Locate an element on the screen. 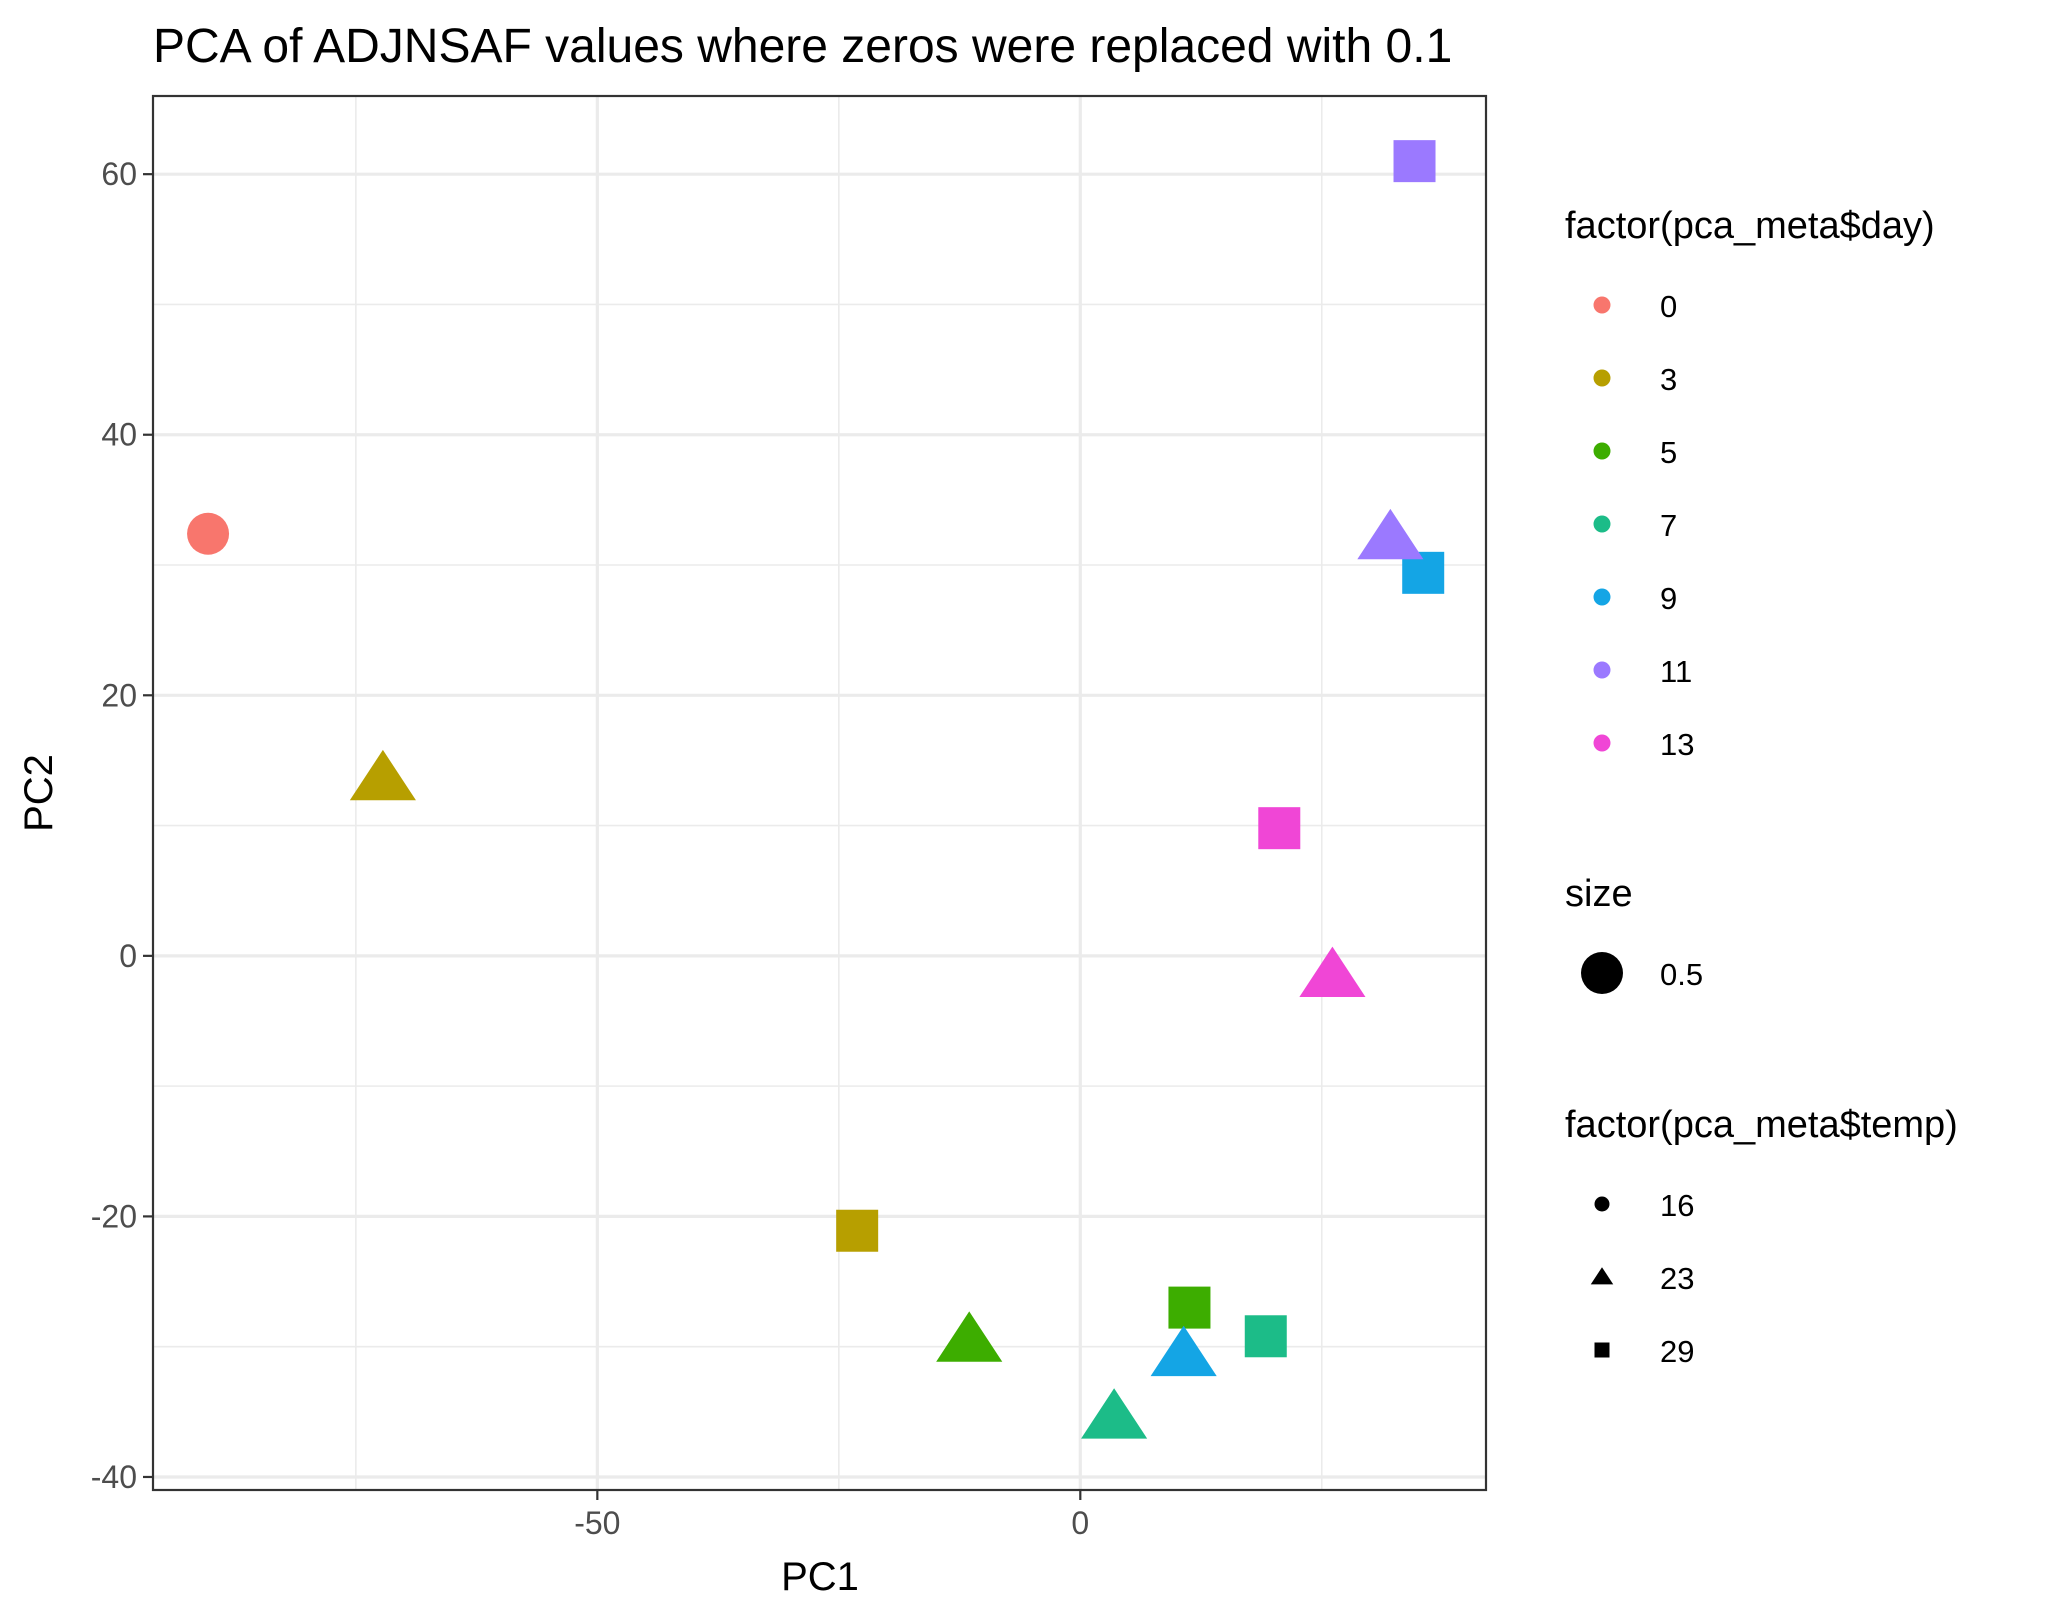 The width and height of the screenshot is (2060, 1610). x-axis-ticks: -50 0 is located at coordinates (831, 1515).